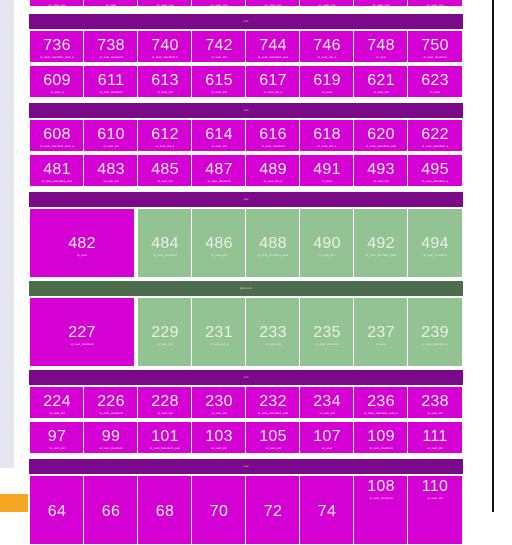 This screenshot has height=545, width=512. What do you see at coordinates (165, 437) in the screenshot?
I see `seat-cell: 101 st_seat_standard_seat` at bounding box center [165, 437].